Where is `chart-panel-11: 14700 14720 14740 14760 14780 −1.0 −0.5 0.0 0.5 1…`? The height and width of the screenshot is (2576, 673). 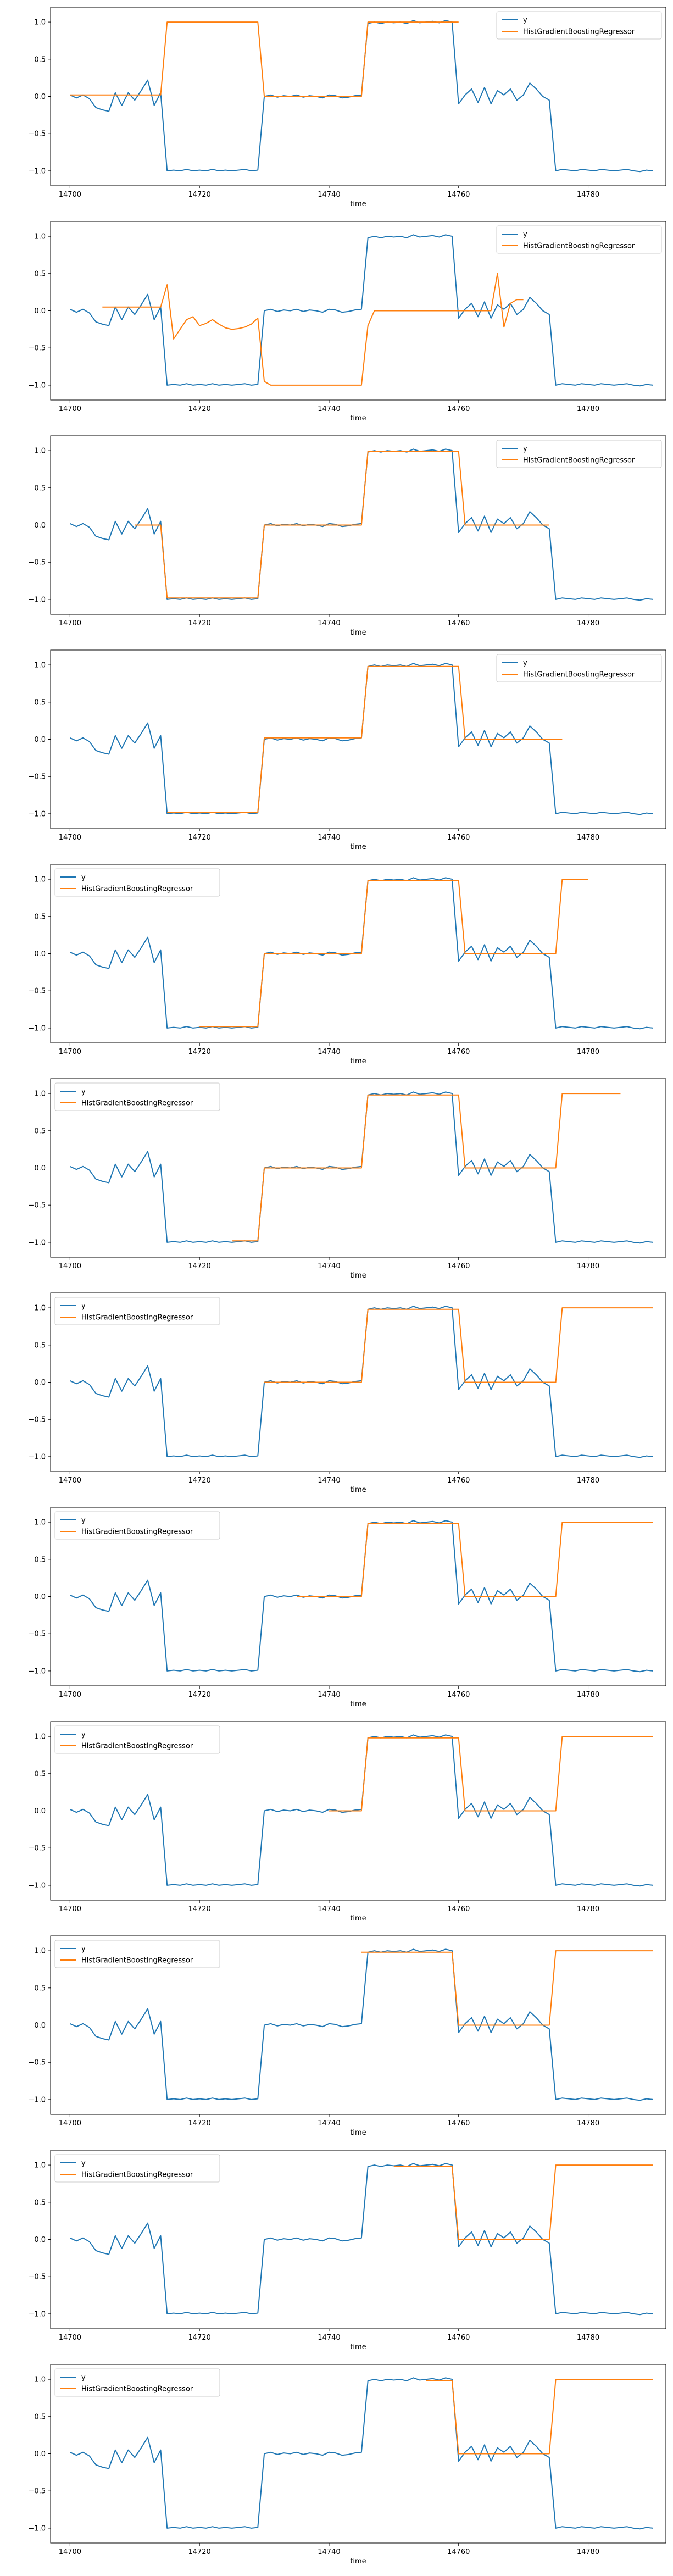 chart-panel-11: 14700 14720 14740 14760 14780 −1.0 −0.5 0.0 0.5 1… is located at coordinates (347, 2250).